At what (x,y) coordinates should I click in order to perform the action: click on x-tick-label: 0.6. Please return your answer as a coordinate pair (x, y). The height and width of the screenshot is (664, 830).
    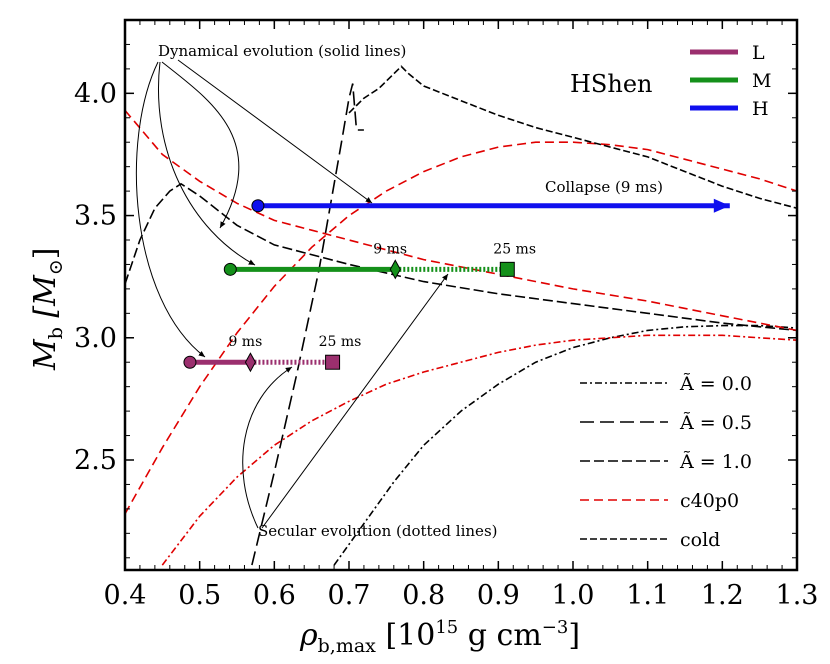
    Looking at the image, I should click on (274, 595).